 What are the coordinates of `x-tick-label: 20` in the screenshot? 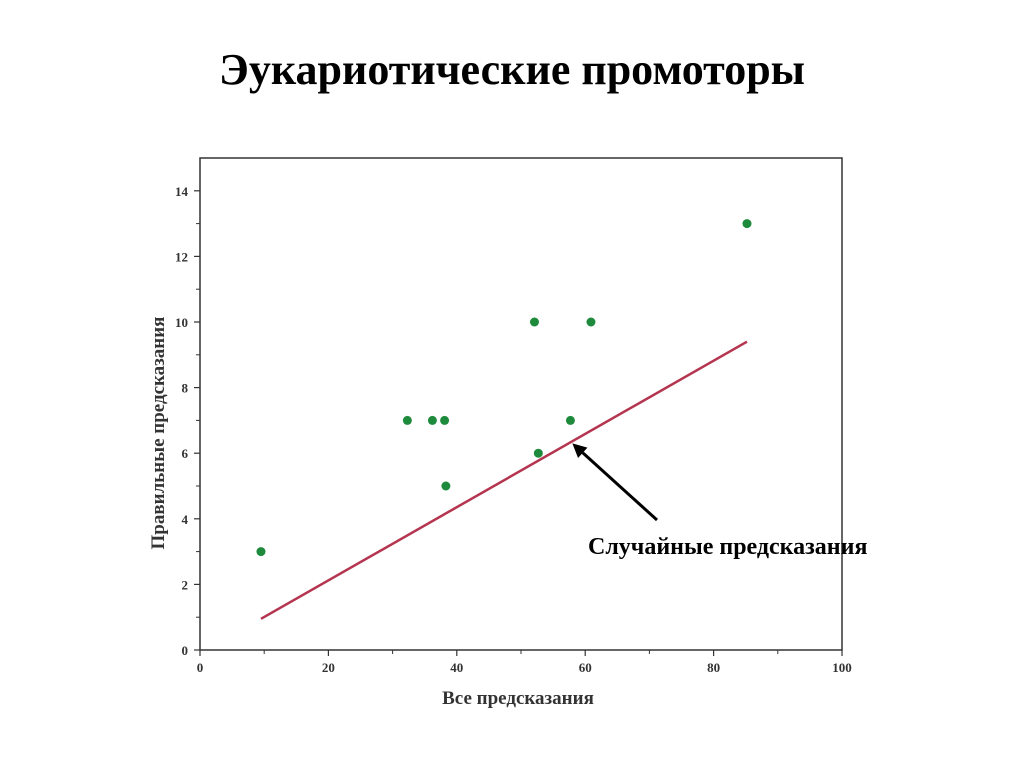 It's located at (328, 667).